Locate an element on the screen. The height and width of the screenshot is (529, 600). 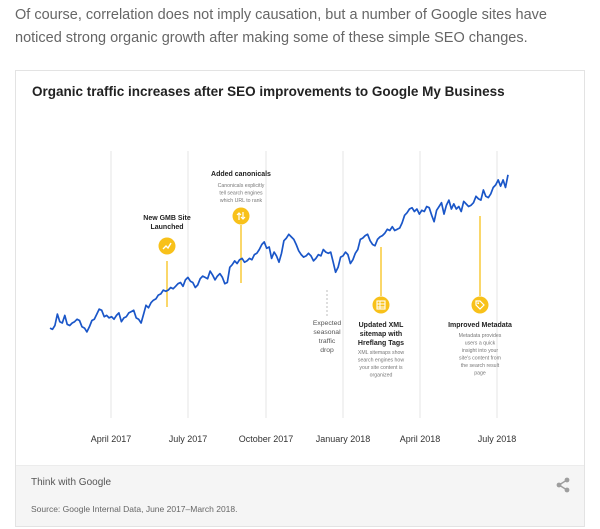
annotation-label: Improved Metadata is located at coordinates (480, 325).